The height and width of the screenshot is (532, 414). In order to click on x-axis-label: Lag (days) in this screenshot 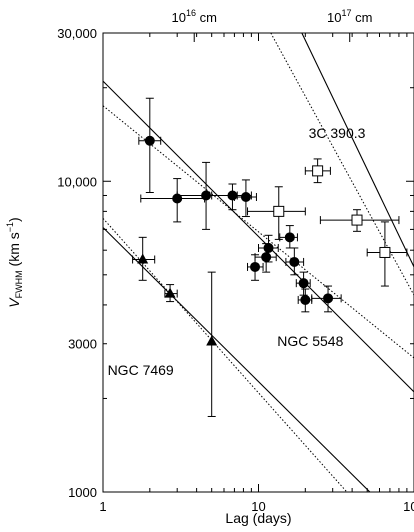, I will do `click(258, 518)`.